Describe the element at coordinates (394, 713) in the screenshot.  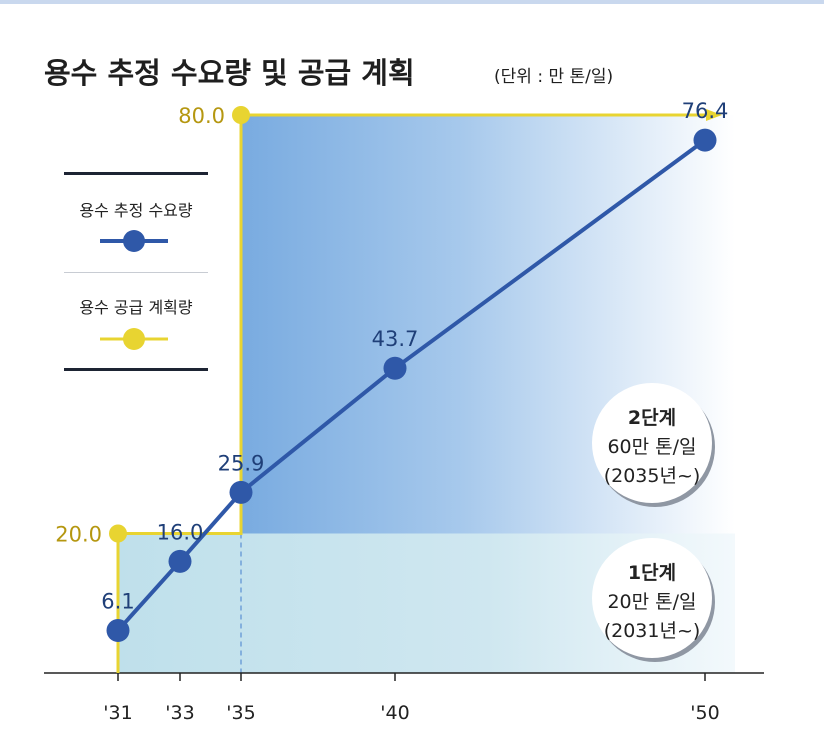
I see `x-tick-label: '40` at that location.